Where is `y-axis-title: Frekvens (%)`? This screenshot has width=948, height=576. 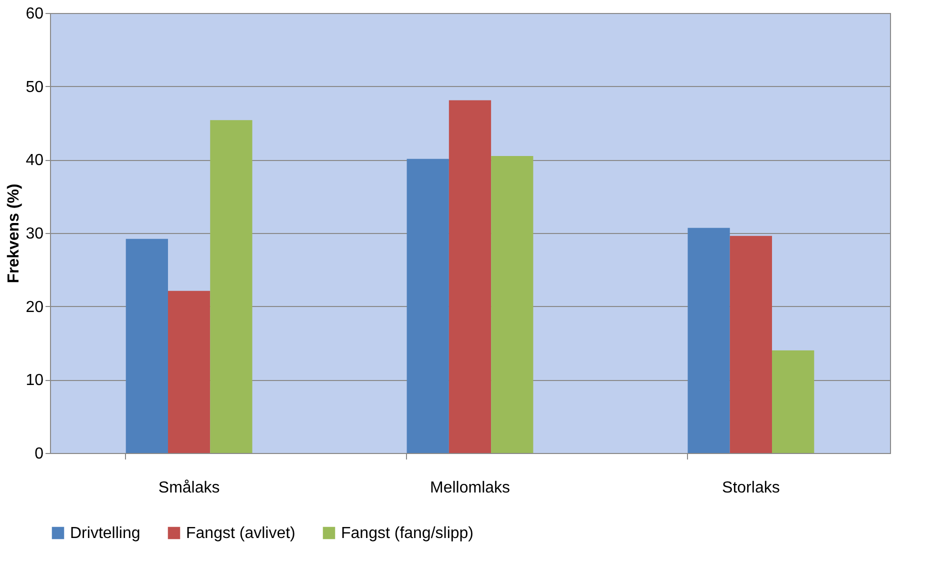
y-axis-title: Frekvens (%) is located at coordinates (14, 234).